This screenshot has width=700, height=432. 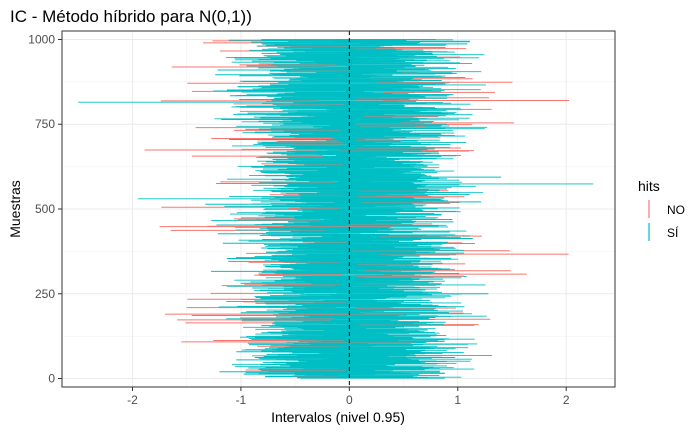 I want to click on y-tick-label: 1000, so click(x=41, y=39).